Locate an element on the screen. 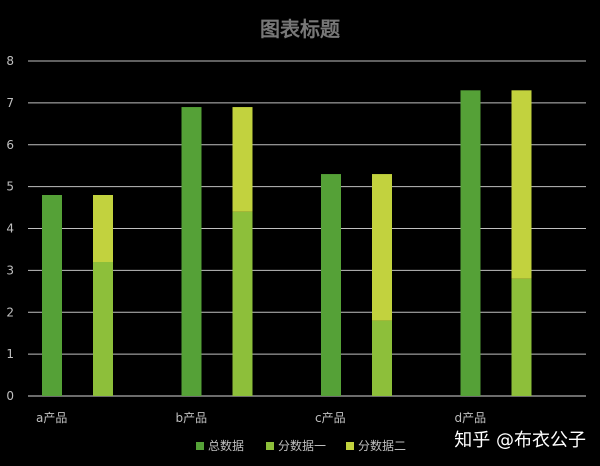 The width and height of the screenshot is (600, 466). y-axis-ticks: 0 1 2 3 4 5 6 7 8 is located at coordinates (10, 228).